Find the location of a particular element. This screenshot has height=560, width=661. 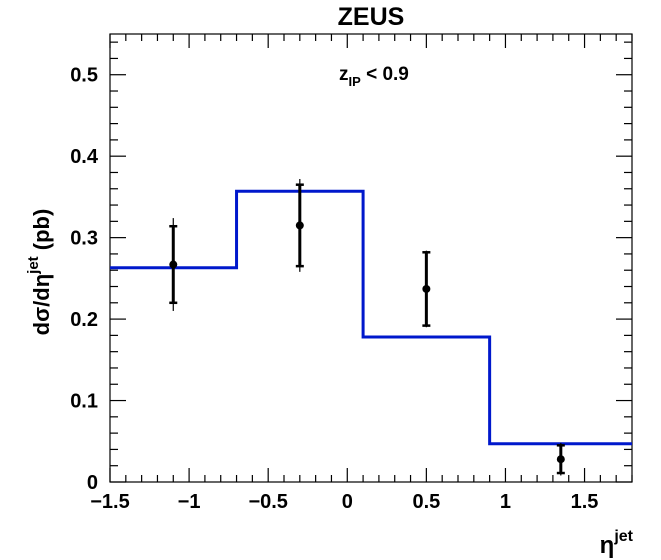

chart-title: ZEUS is located at coordinates (371, 17).